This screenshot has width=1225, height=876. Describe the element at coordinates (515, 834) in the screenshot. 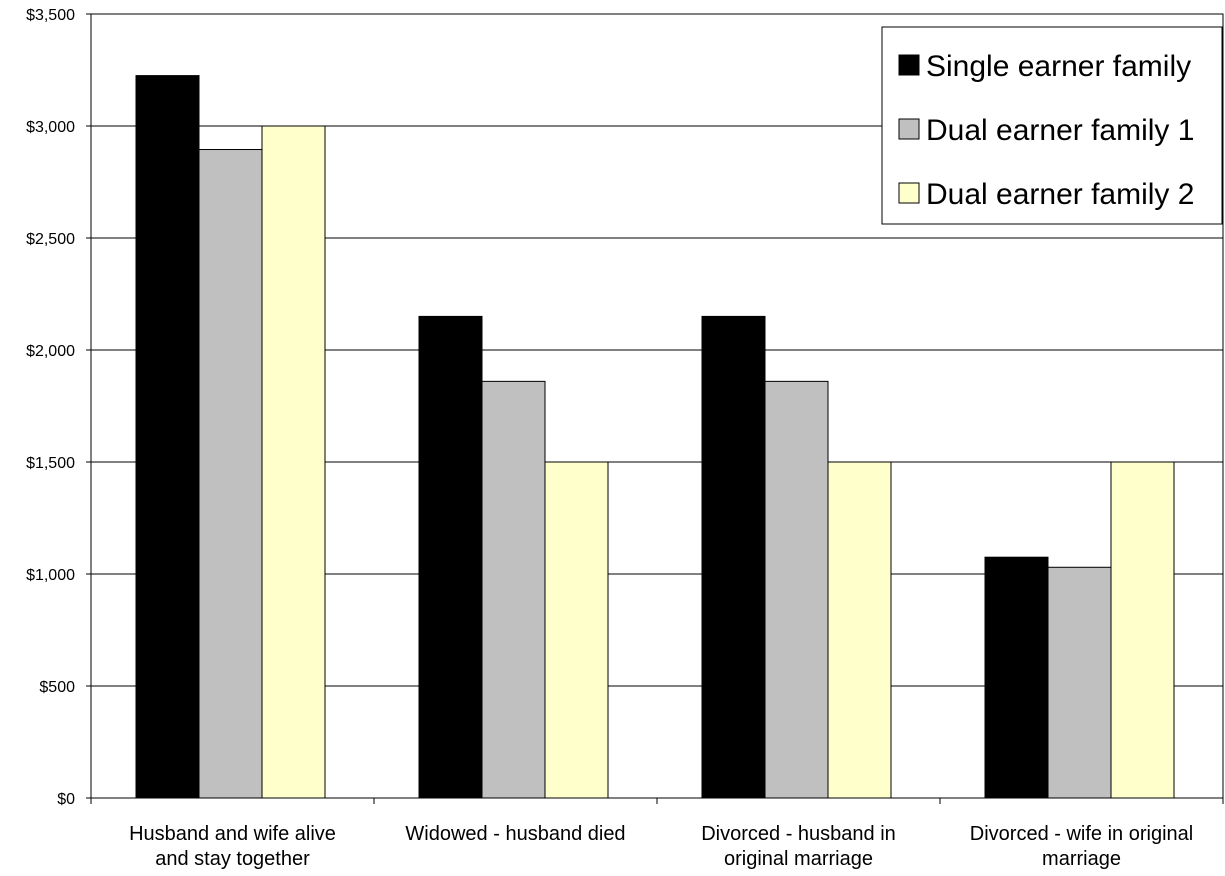

I see `x-category-label: Widowed - husband died` at that location.